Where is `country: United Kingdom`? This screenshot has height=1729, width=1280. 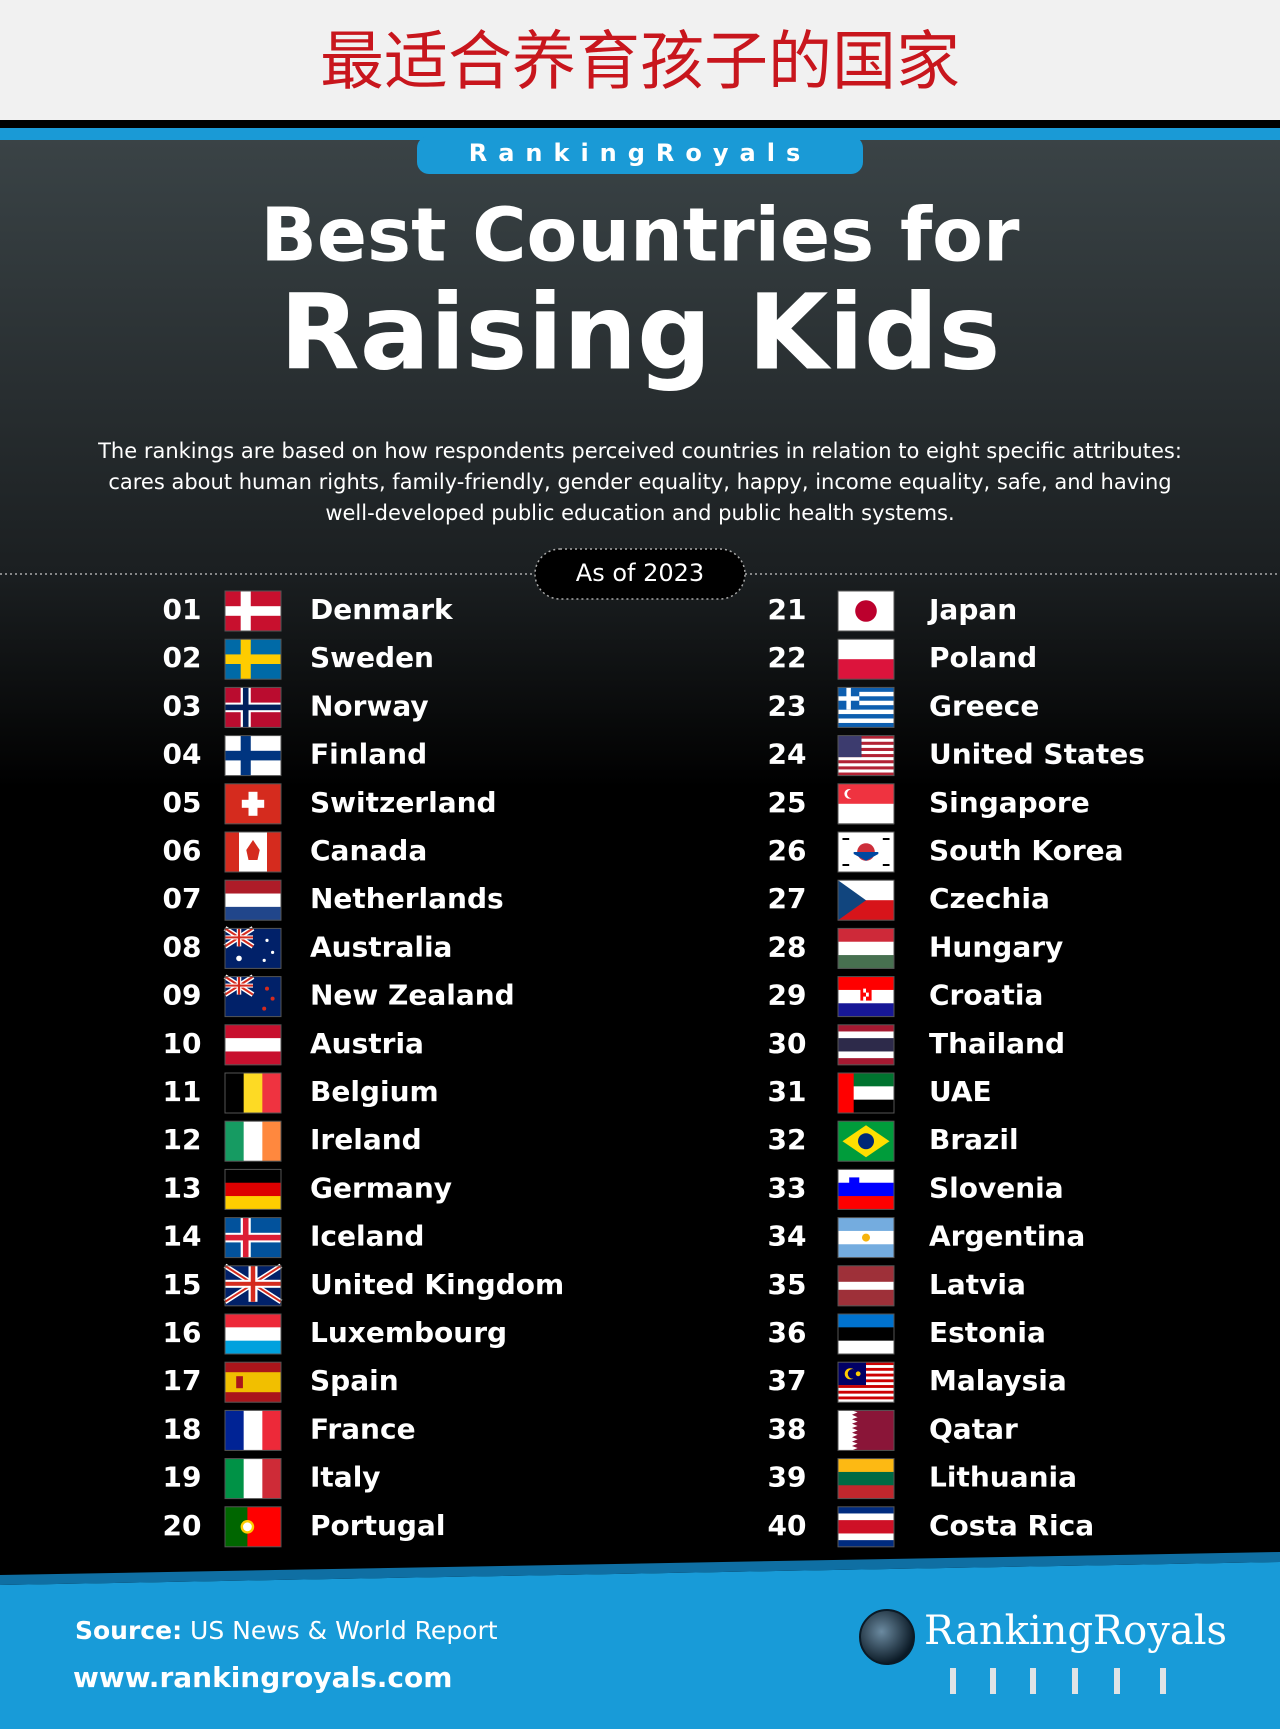
country: United Kingdom is located at coordinates (437, 1284).